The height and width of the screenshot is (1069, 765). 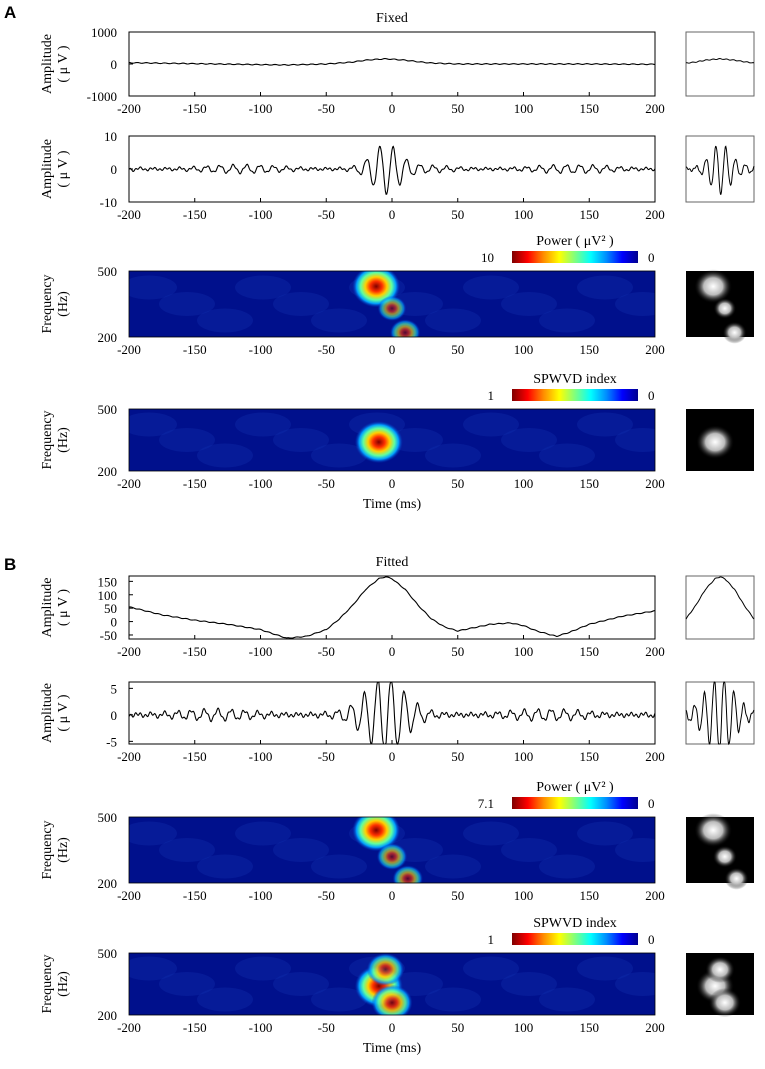 What do you see at coordinates (55, 608) in the screenshot?
I see `y-axis-label: Amplitude( μ V )` at bounding box center [55, 608].